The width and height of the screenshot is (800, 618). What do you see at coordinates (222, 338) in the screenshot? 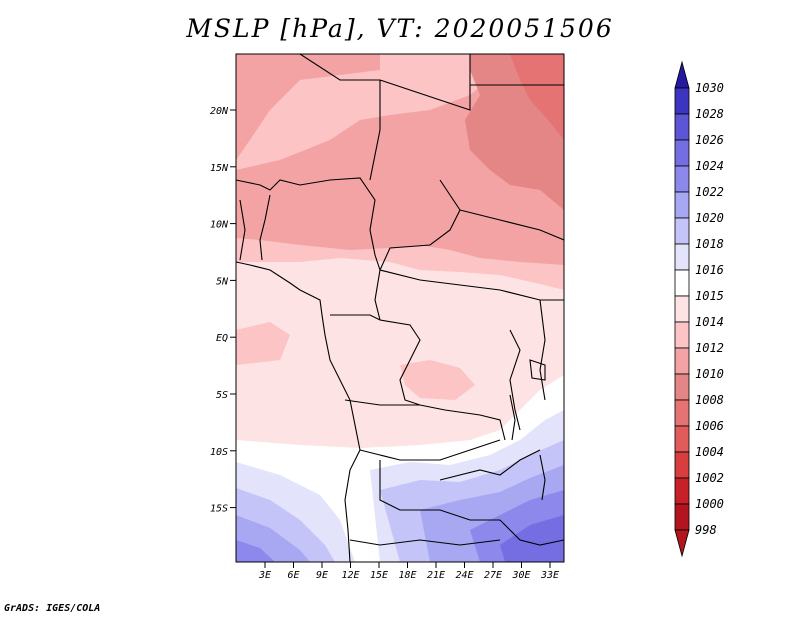
I see `lat-label: EQ` at bounding box center [222, 338].